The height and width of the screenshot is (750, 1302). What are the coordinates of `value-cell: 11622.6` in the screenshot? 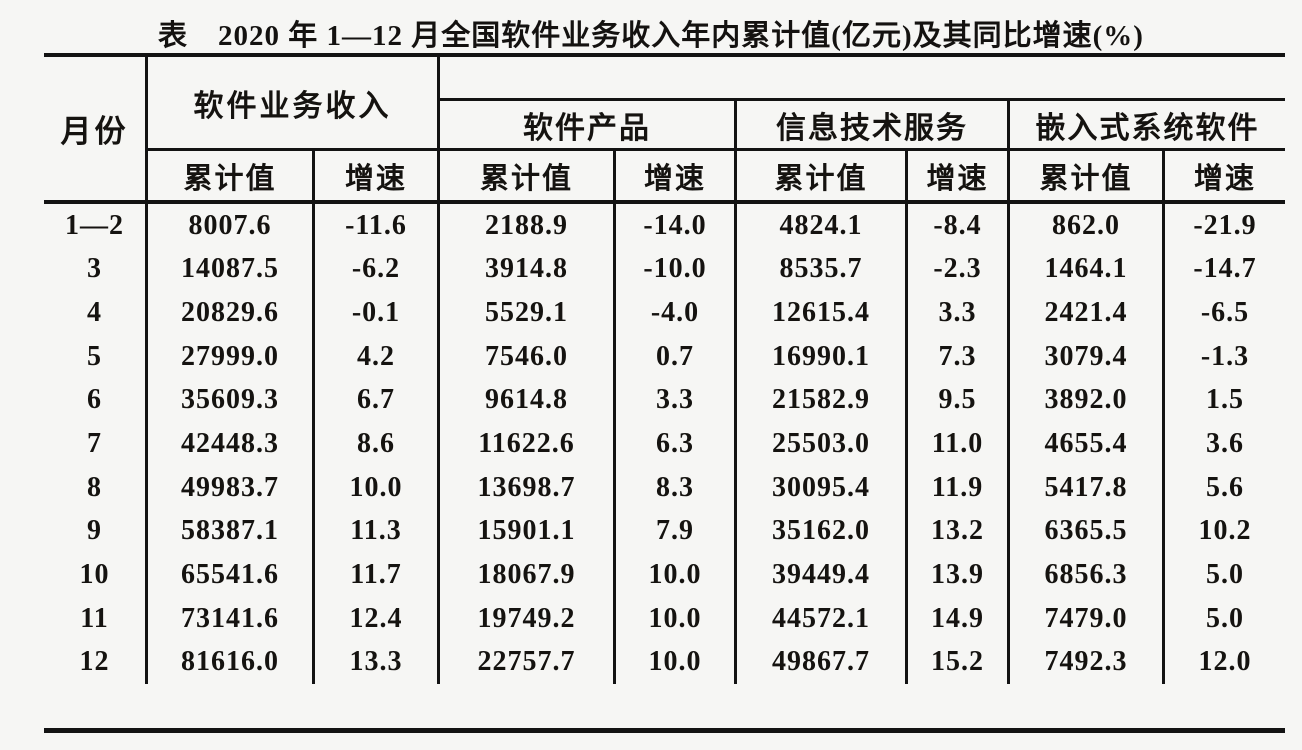 It's located at (528, 444).